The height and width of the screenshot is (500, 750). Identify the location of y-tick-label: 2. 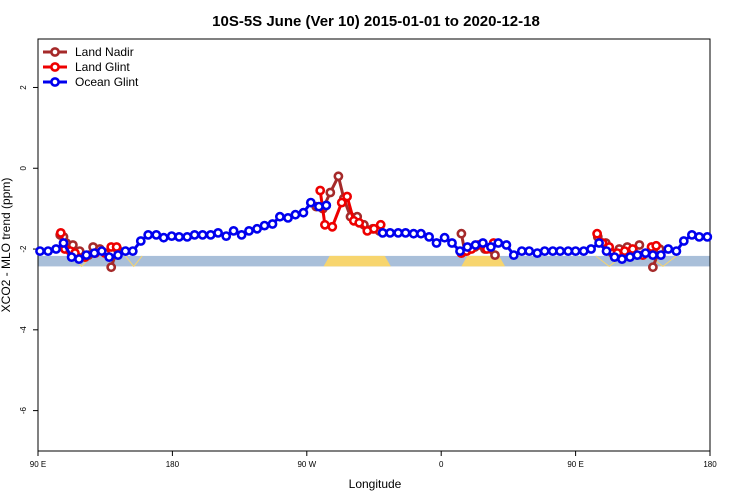
(23, 87).